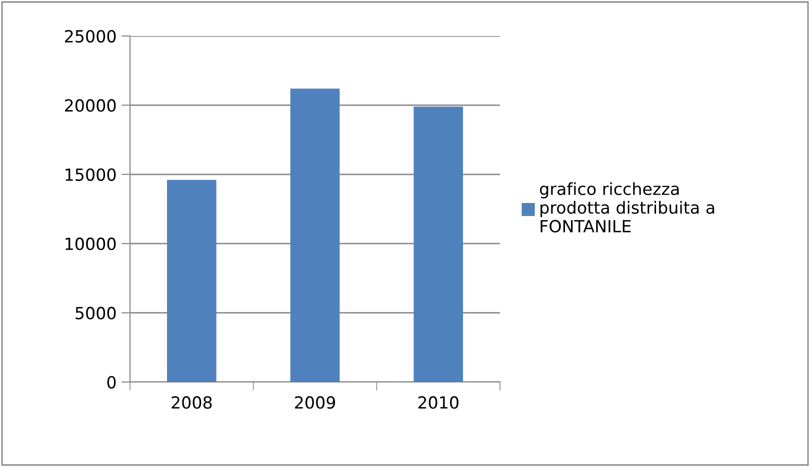 The height and width of the screenshot is (467, 810). I want to click on y-tick-label: 0, so click(111, 382).